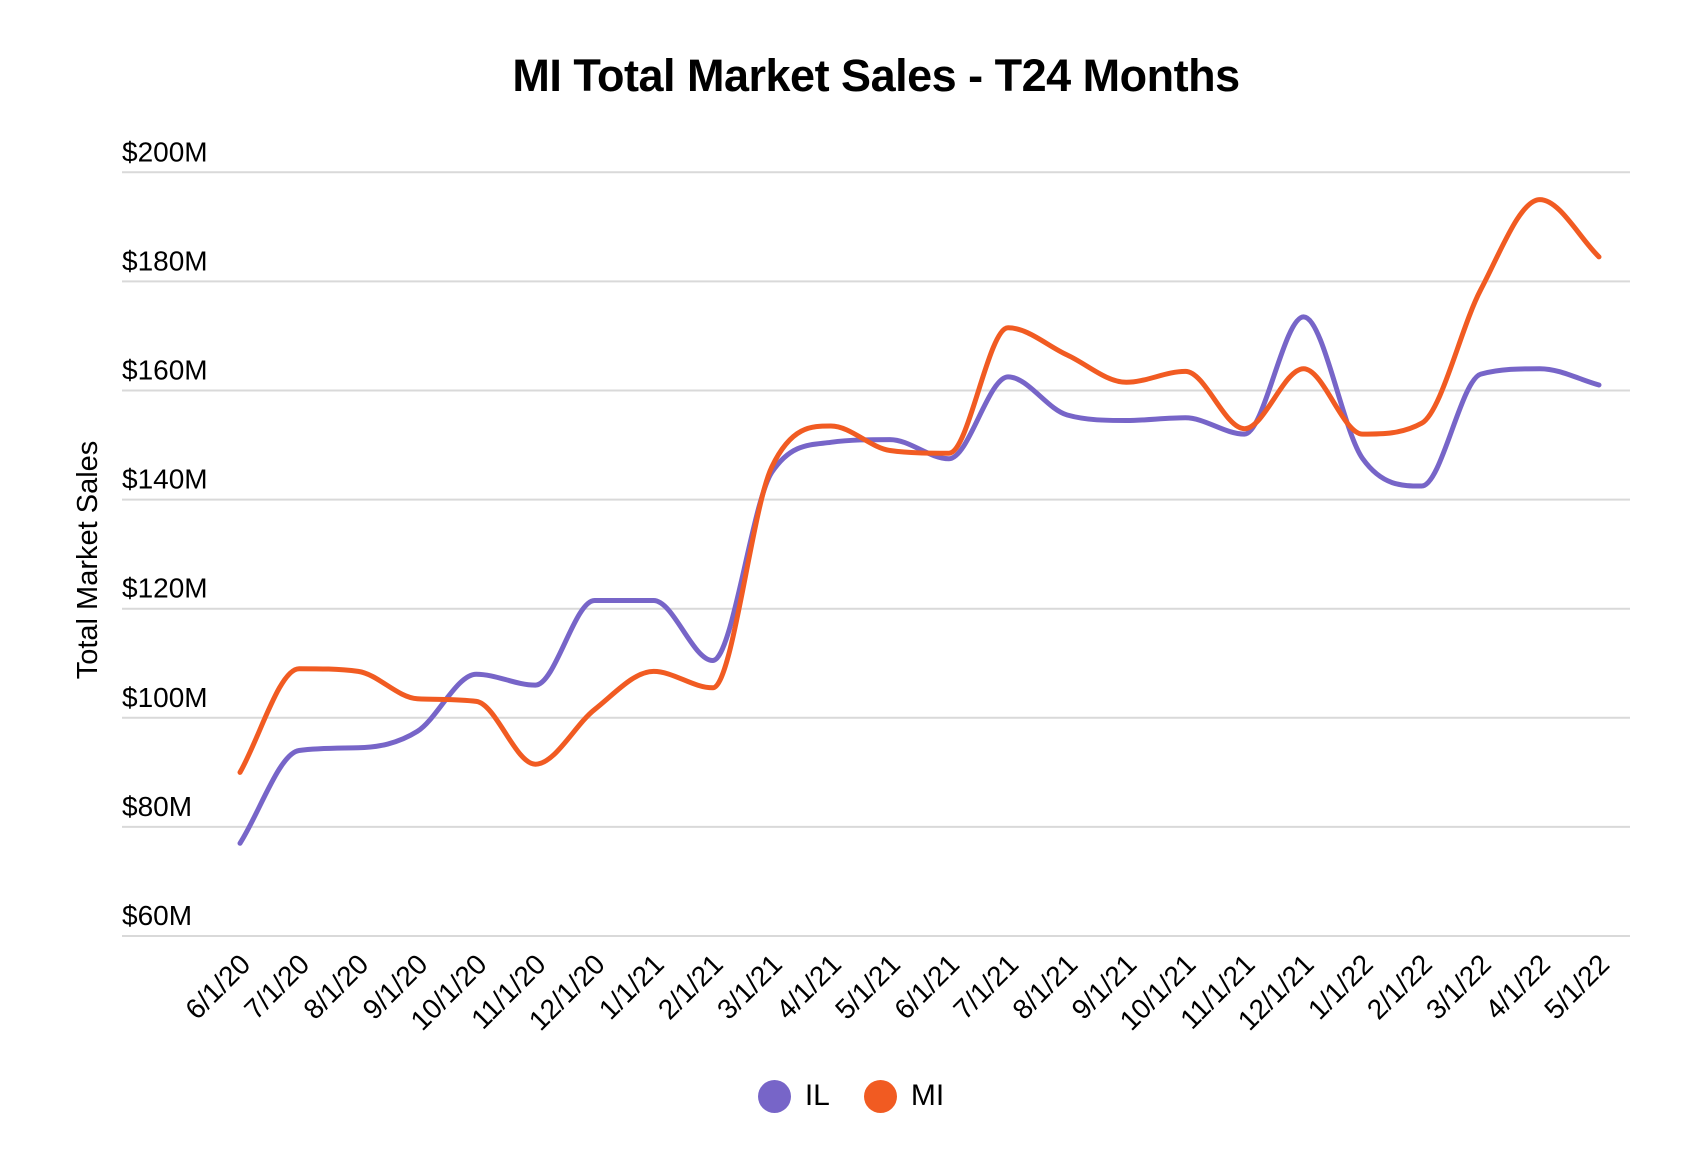 The width and height of the screenshot is (1702, 1166). What do you see at coordinates (793, 1096) in the screenshot?
I see `legend-item-il: IL` at bounding box center [793, 1096].